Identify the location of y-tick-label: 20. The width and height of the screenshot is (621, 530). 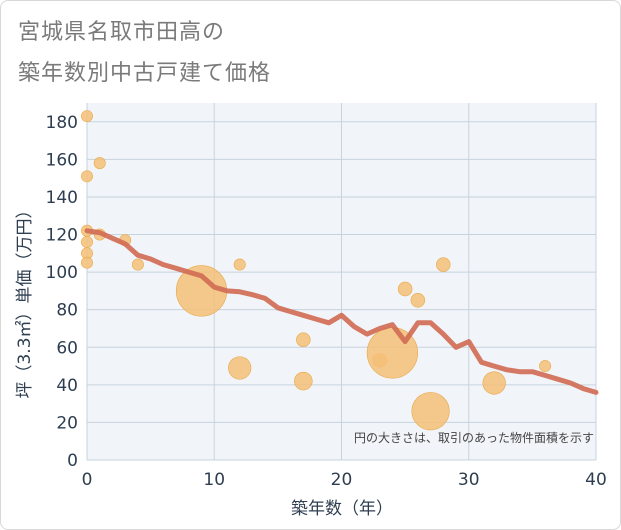
(67, 423).